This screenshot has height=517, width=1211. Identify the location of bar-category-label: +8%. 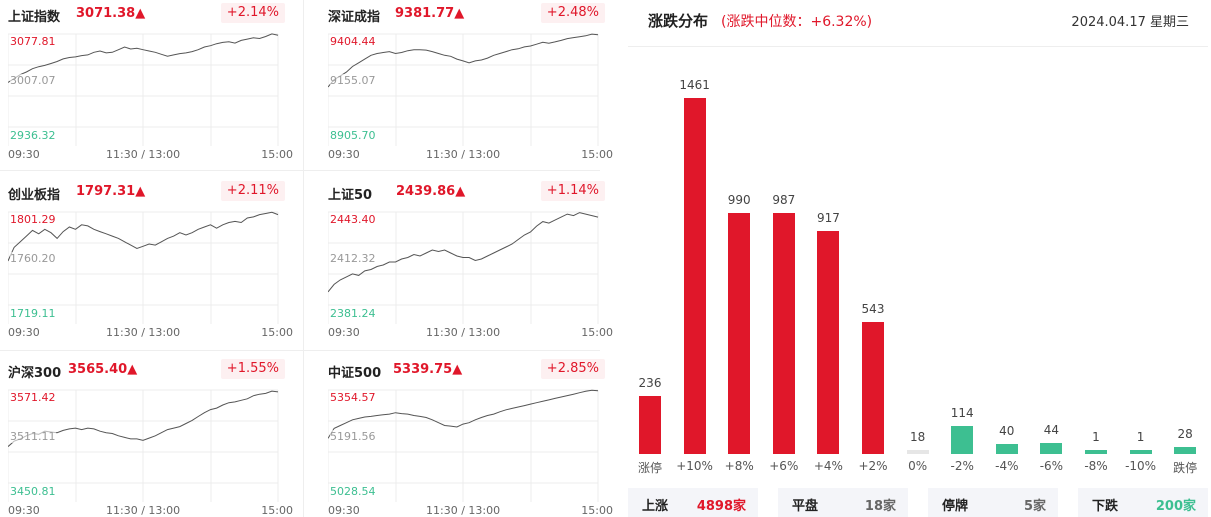
(739, 466).